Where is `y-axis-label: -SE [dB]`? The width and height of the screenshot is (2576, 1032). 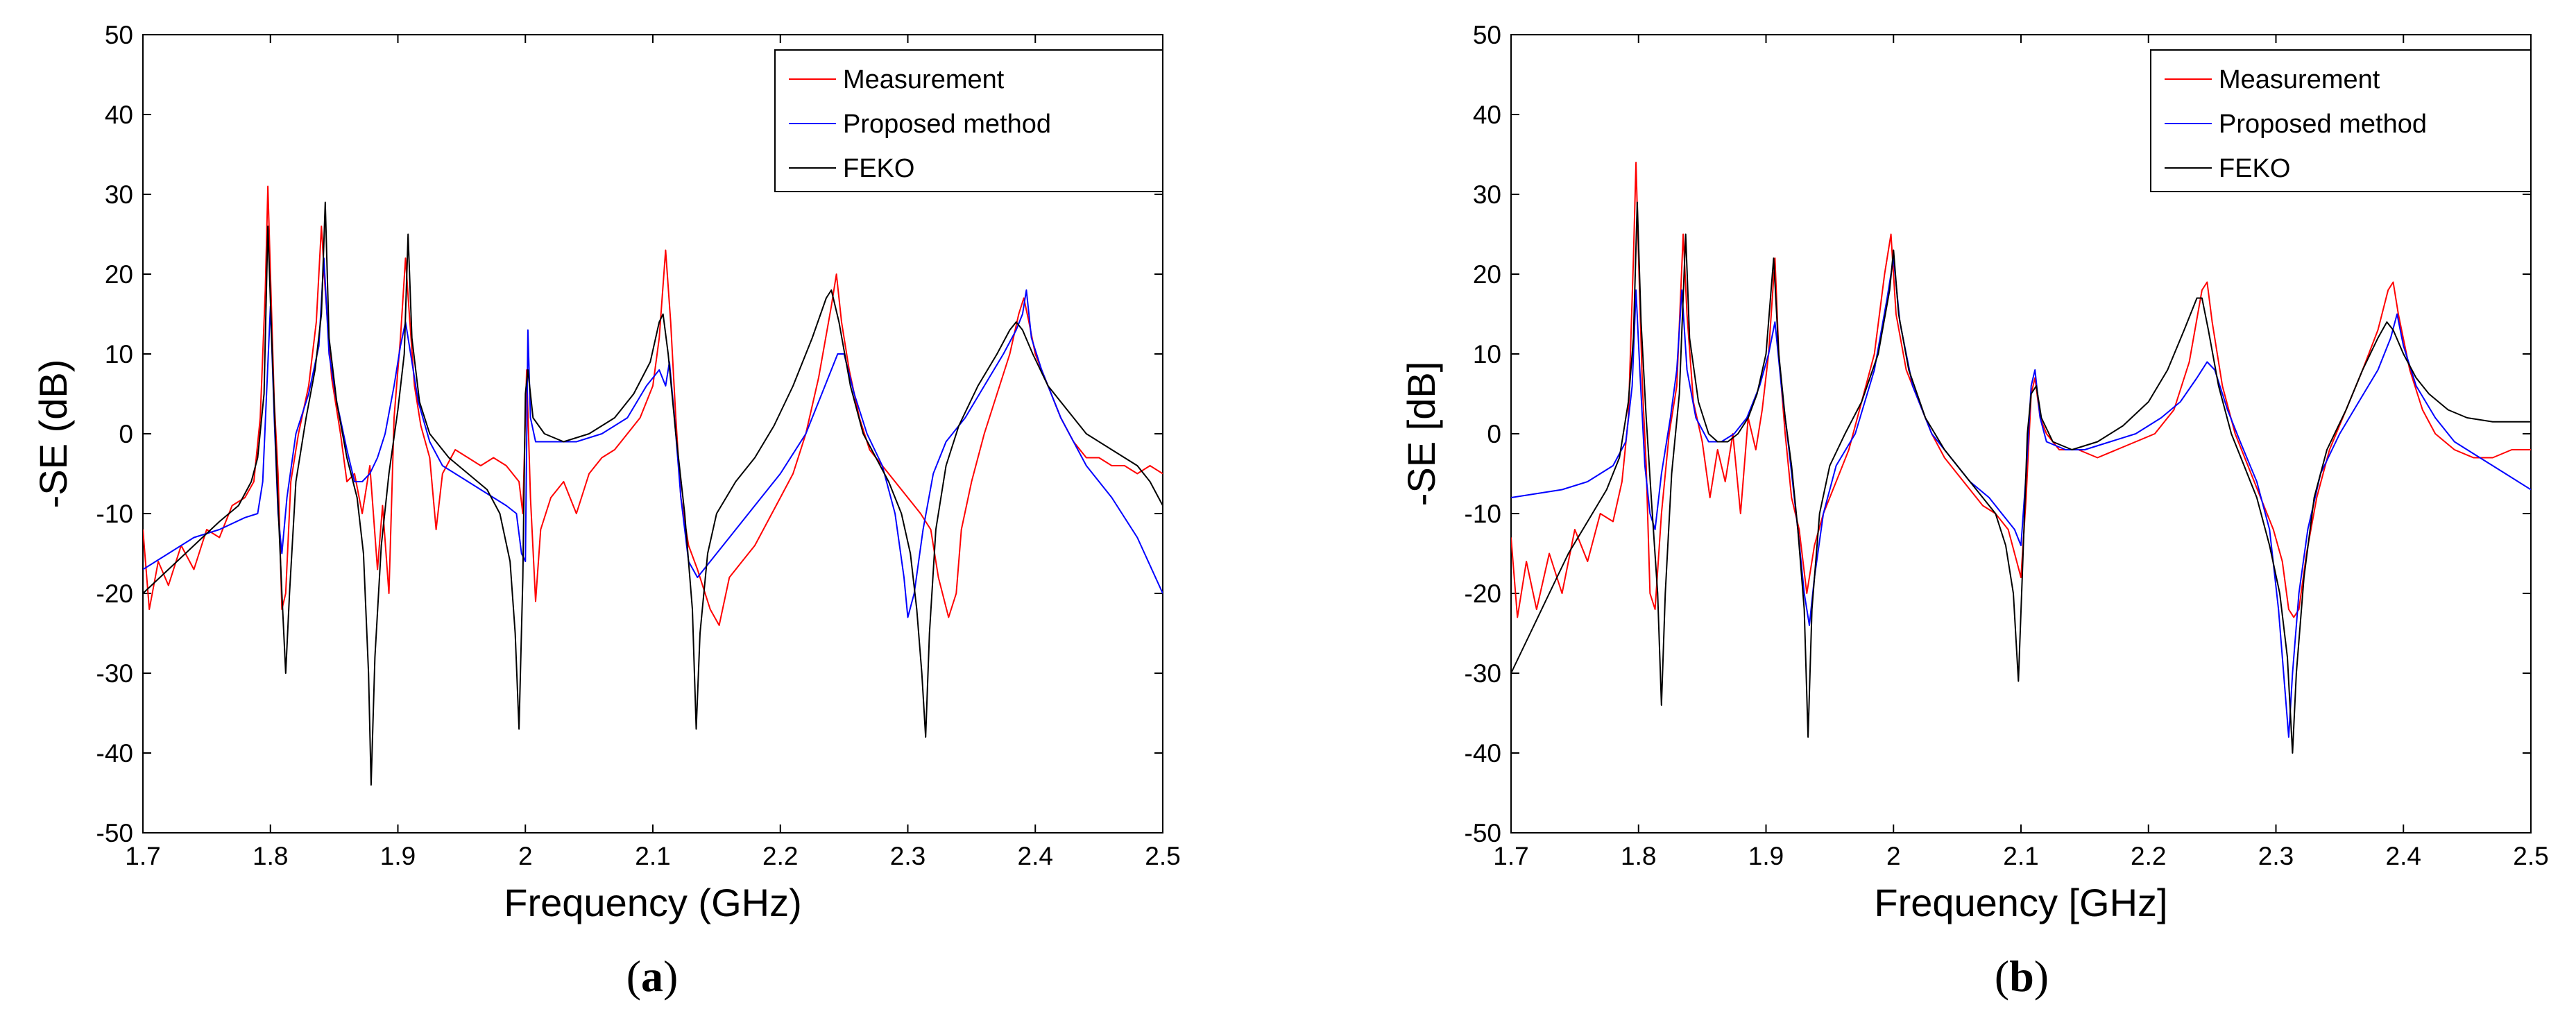 y-axis-label: -SE [dB] is located at coordinates (1421, 434).